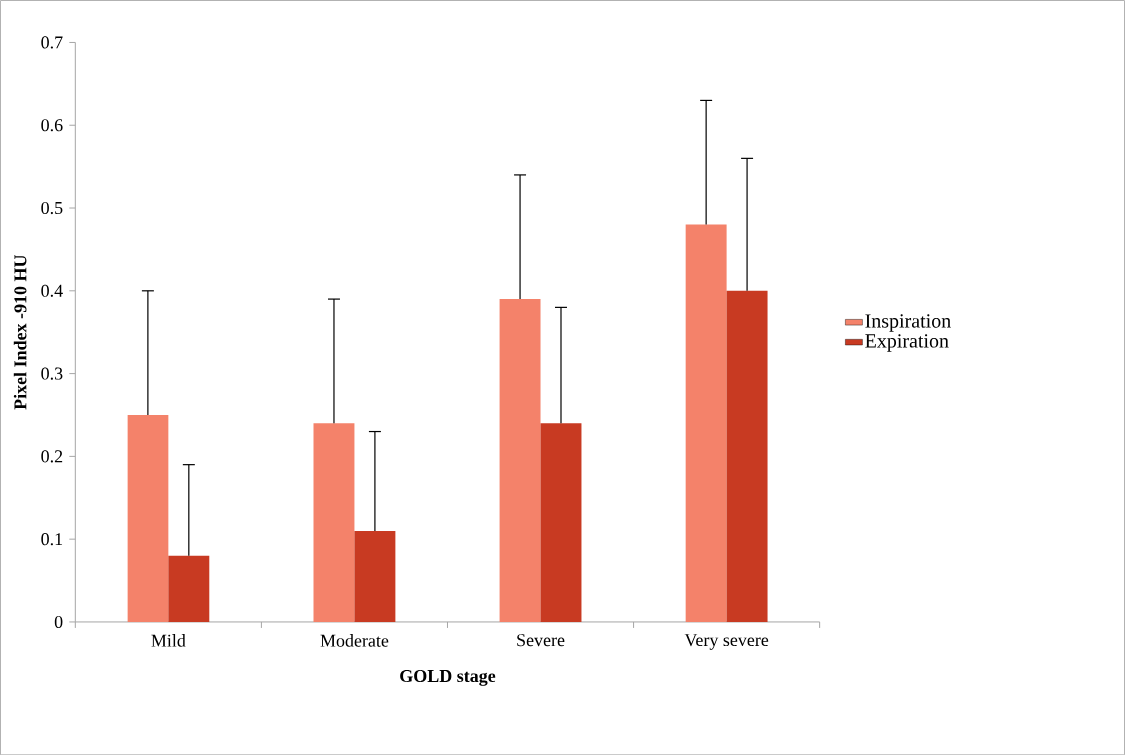  I want to click on legend-label: Inspiration, so click(908, 323).